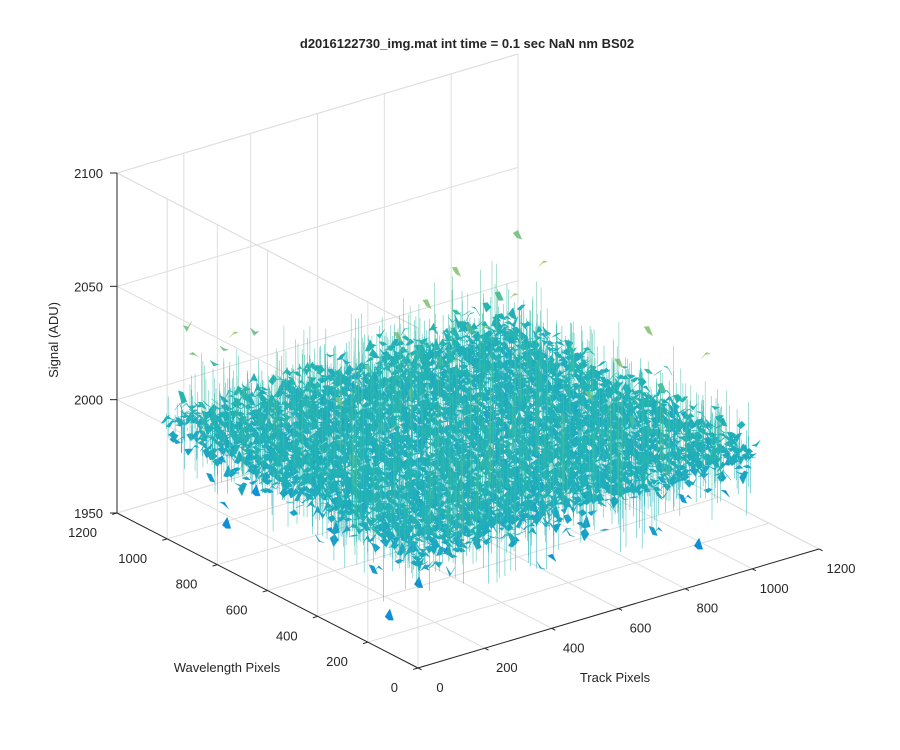  I want to click on floor-grid-line-y, so click(568, 582).